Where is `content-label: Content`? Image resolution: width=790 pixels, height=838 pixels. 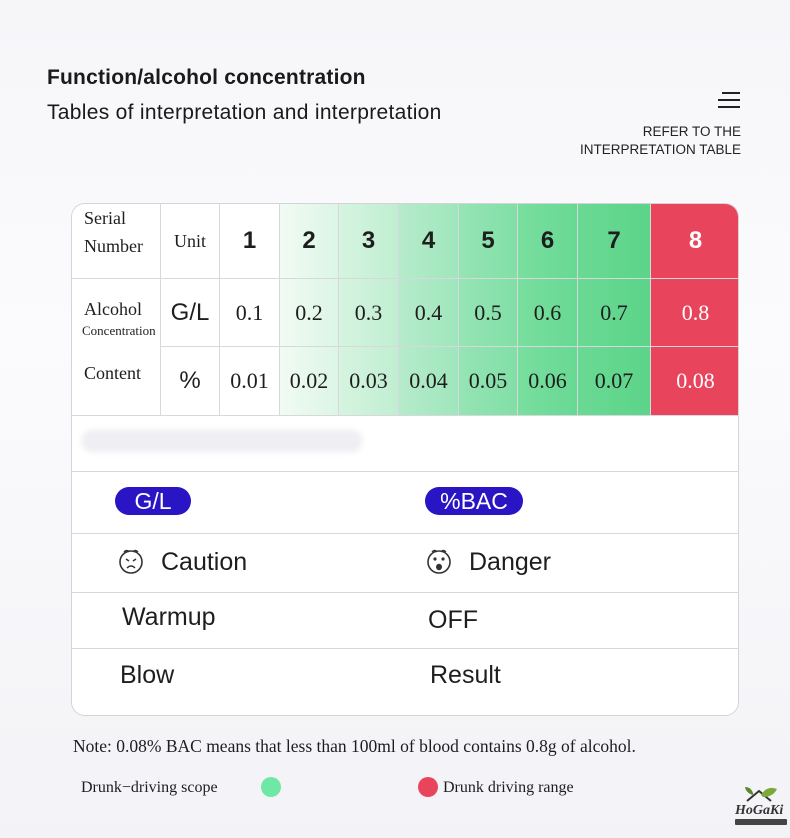
content-label: Content is located at coordinates (112, 373).